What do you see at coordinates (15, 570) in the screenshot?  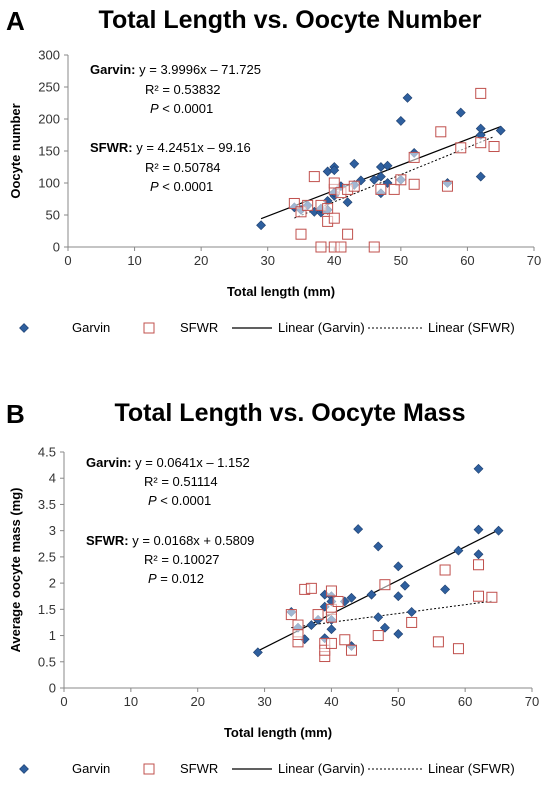 I see `y-axis-label: Average oocyte mass (mg)` at bounding box center [15, 570].